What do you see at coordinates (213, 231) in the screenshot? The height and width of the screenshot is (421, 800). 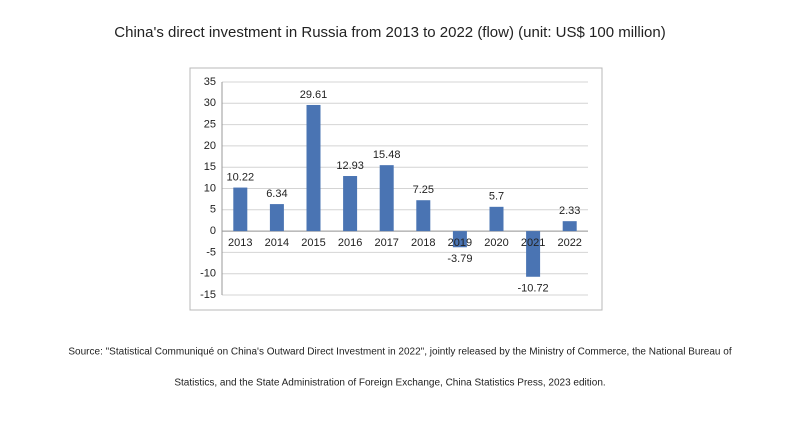 I see `y-tick-label: 0` at bounding box center [213, 231].